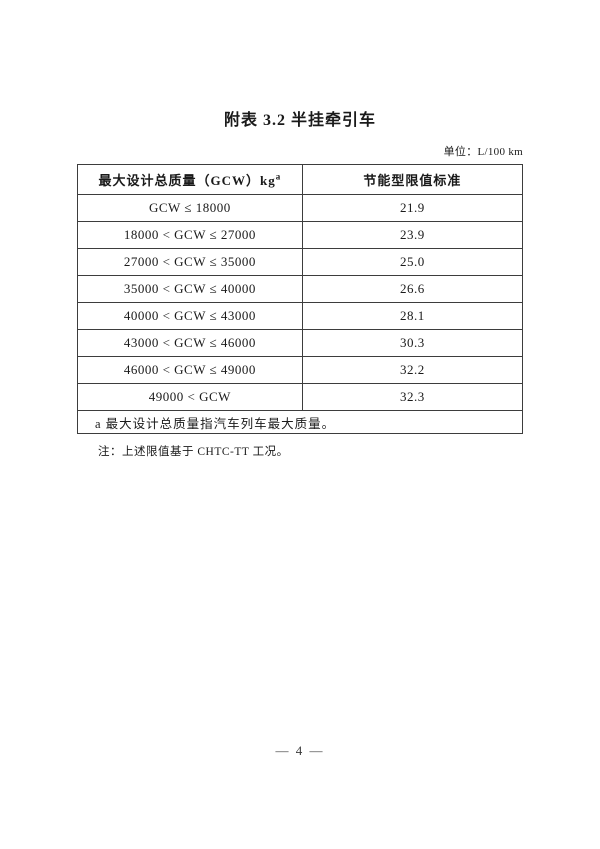 The height and width of the screenshot is (849, 600). I want to click on table-row: GCW ≤ 18000 21.9, so click(300, 208).